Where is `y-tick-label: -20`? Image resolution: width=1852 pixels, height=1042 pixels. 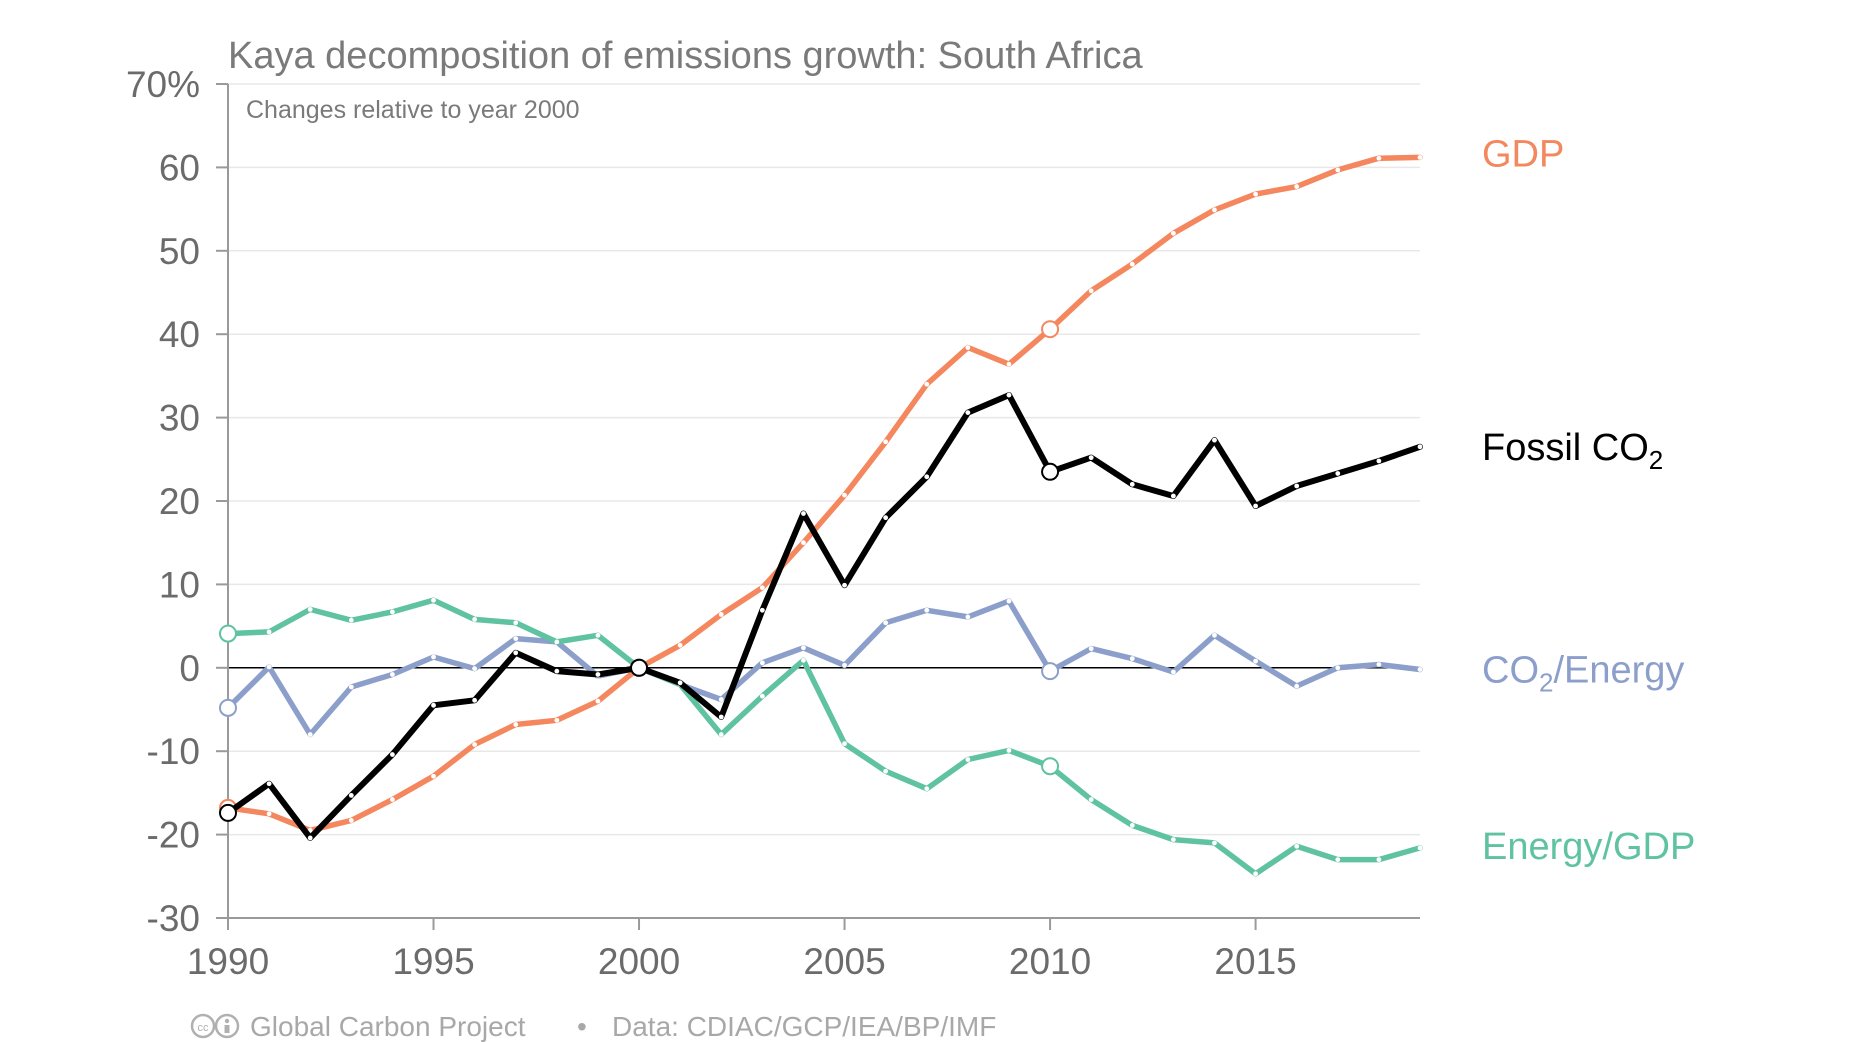 y-tick-label: -20 is located at coordinates (173, 835).